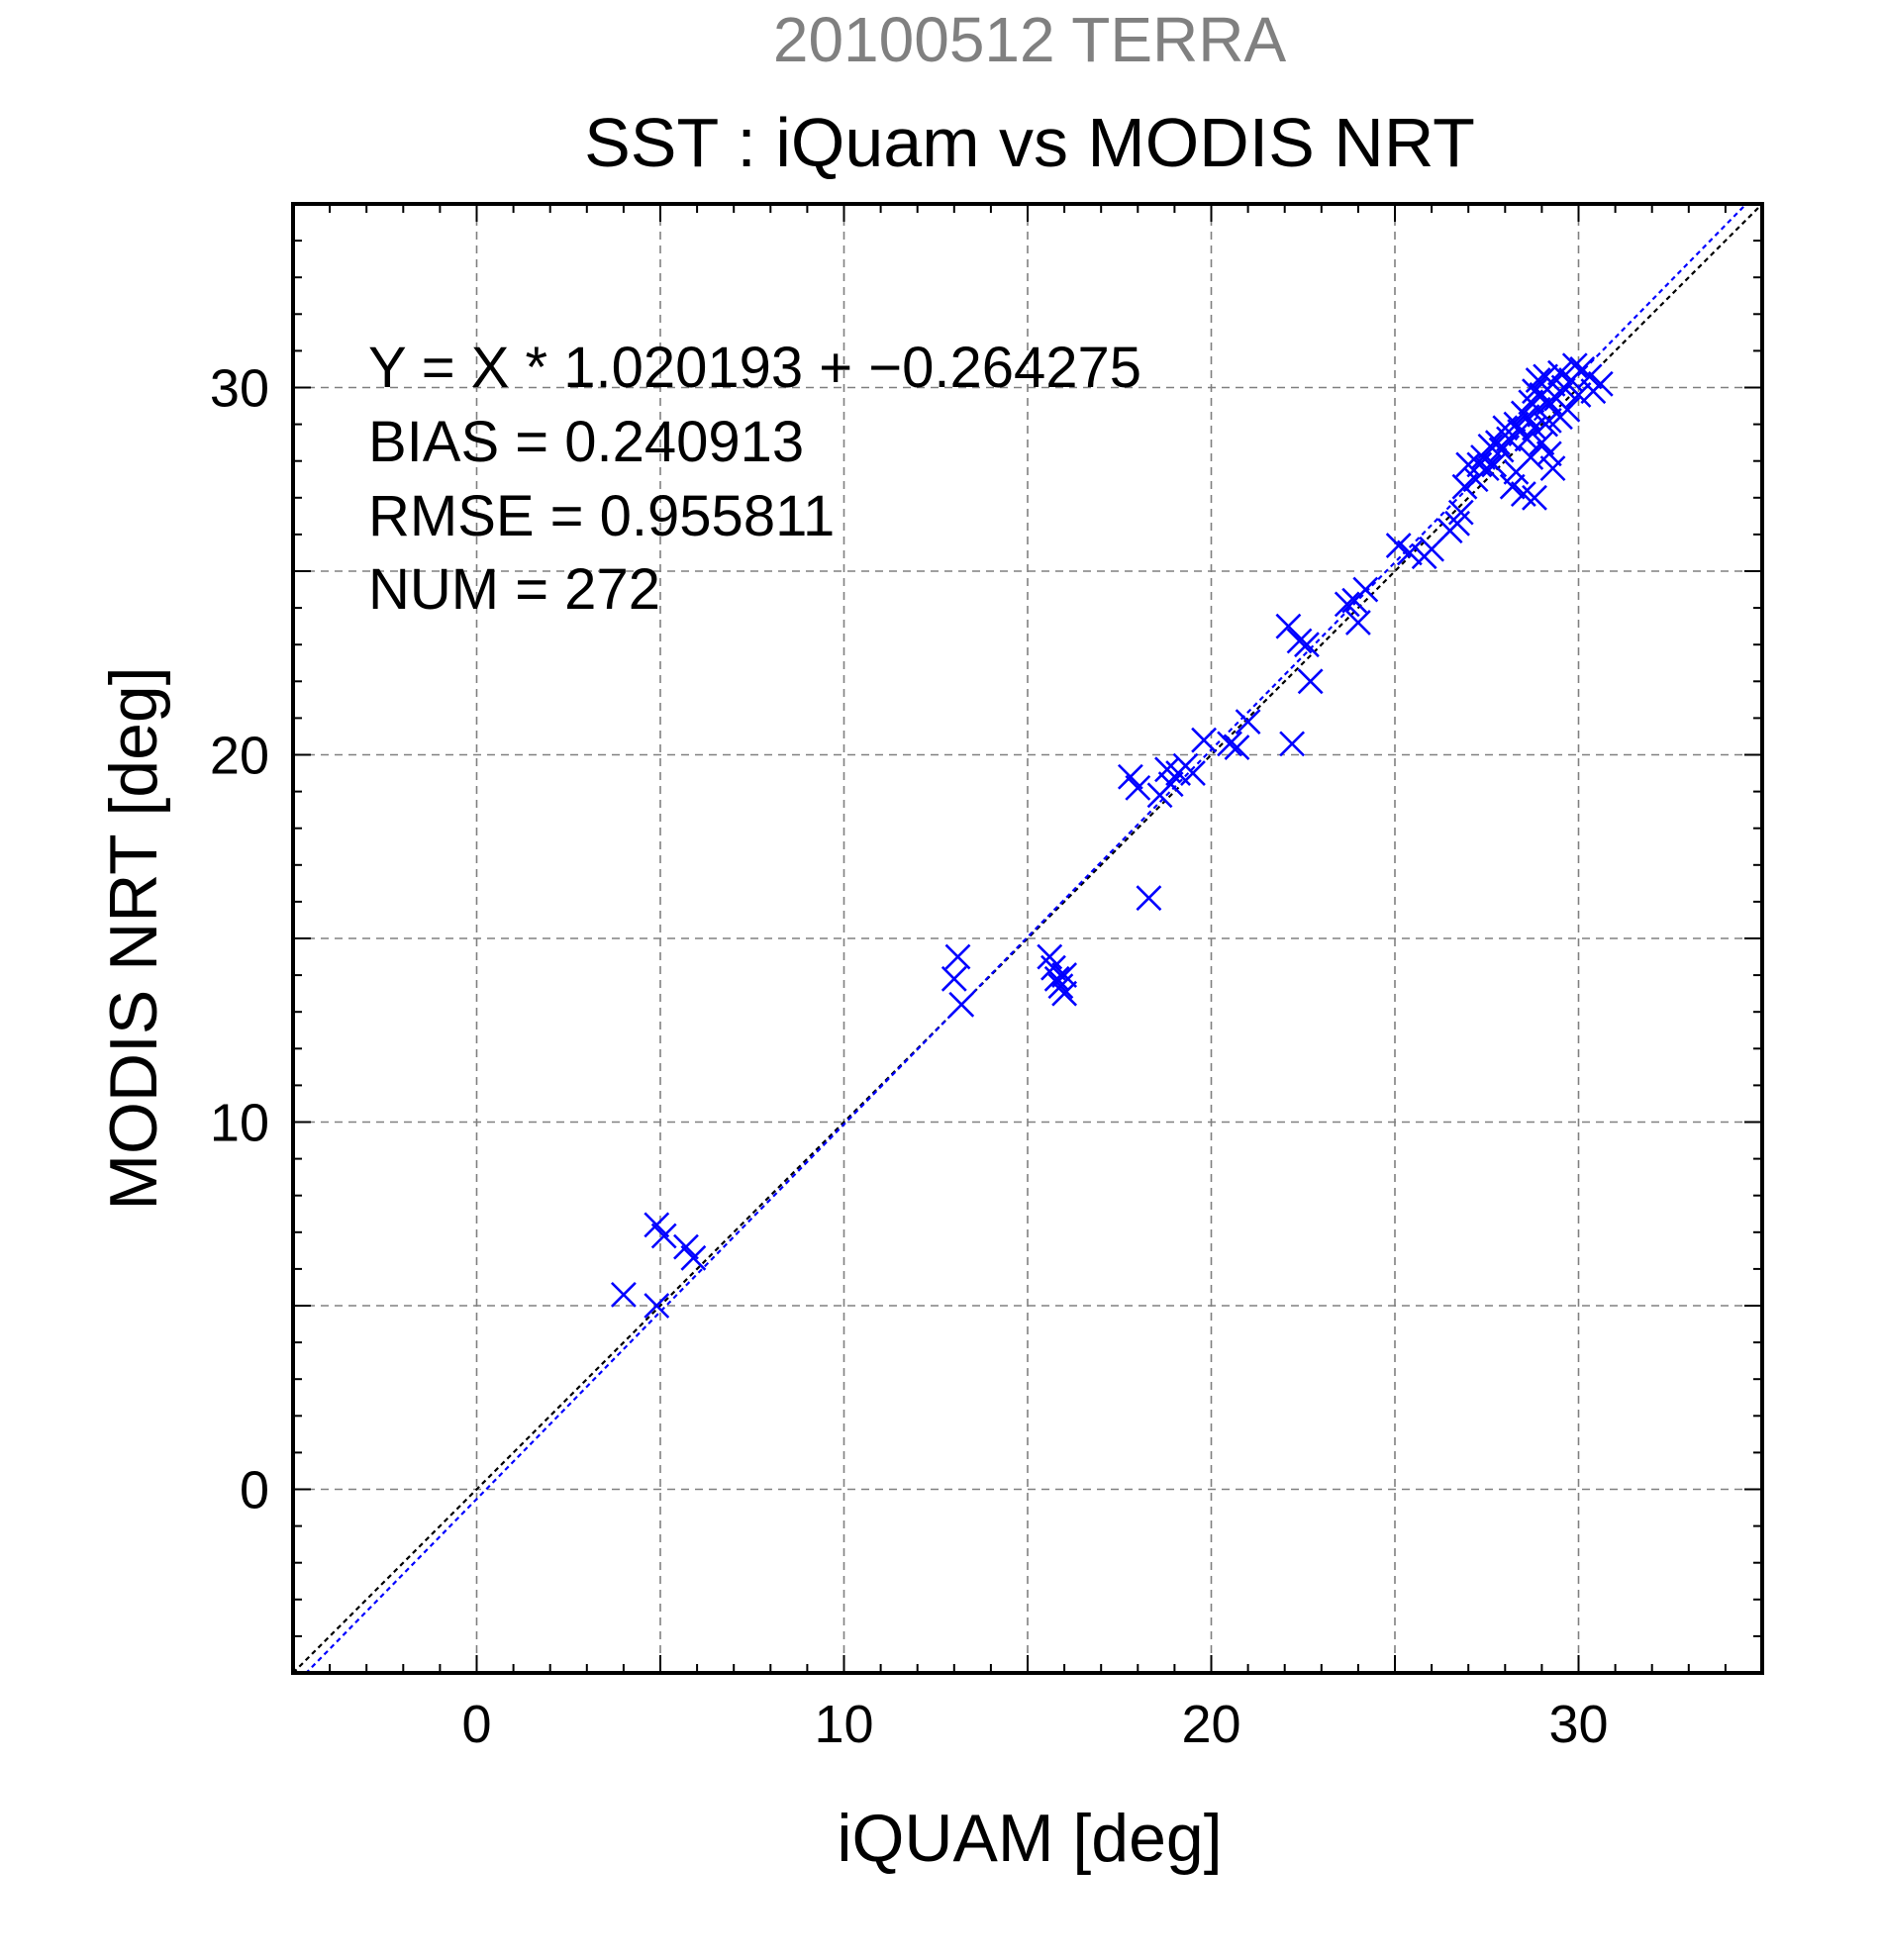 The height and width of the screenshot is (1960, 1881). What do you see at coordinates (1578, 1724) in the screenshot?
I see `x-tick-label: 30` at bounding box center [1578, 1724].